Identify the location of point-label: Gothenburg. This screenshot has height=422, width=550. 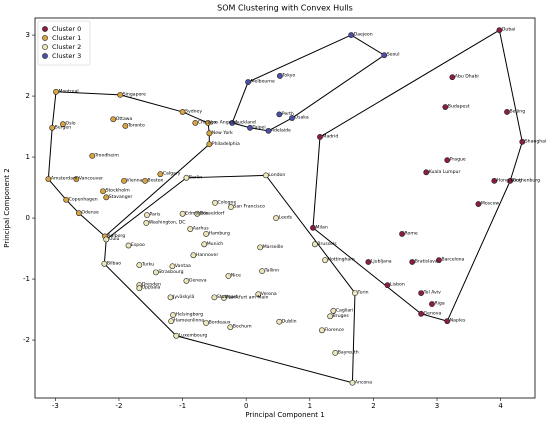
(526, 180).